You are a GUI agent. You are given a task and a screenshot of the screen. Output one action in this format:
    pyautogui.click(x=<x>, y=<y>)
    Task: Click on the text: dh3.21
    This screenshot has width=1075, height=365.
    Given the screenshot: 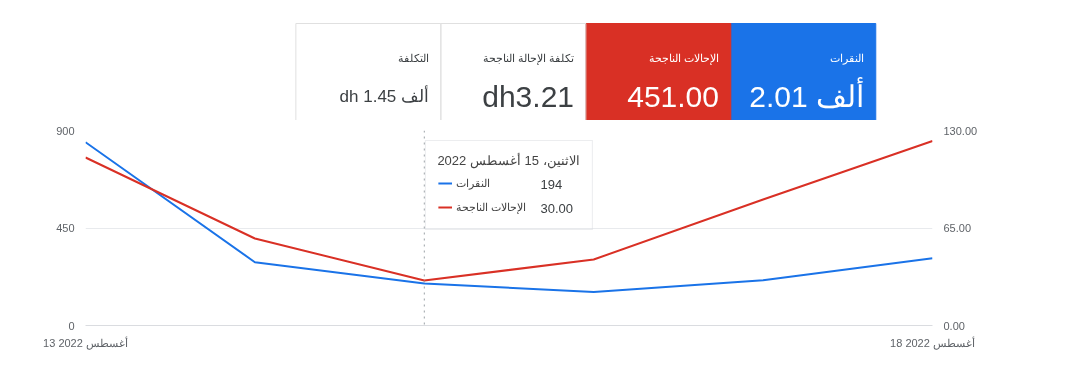 What is the action you would take?
    pyautogui.click(x=528, y=96)
    